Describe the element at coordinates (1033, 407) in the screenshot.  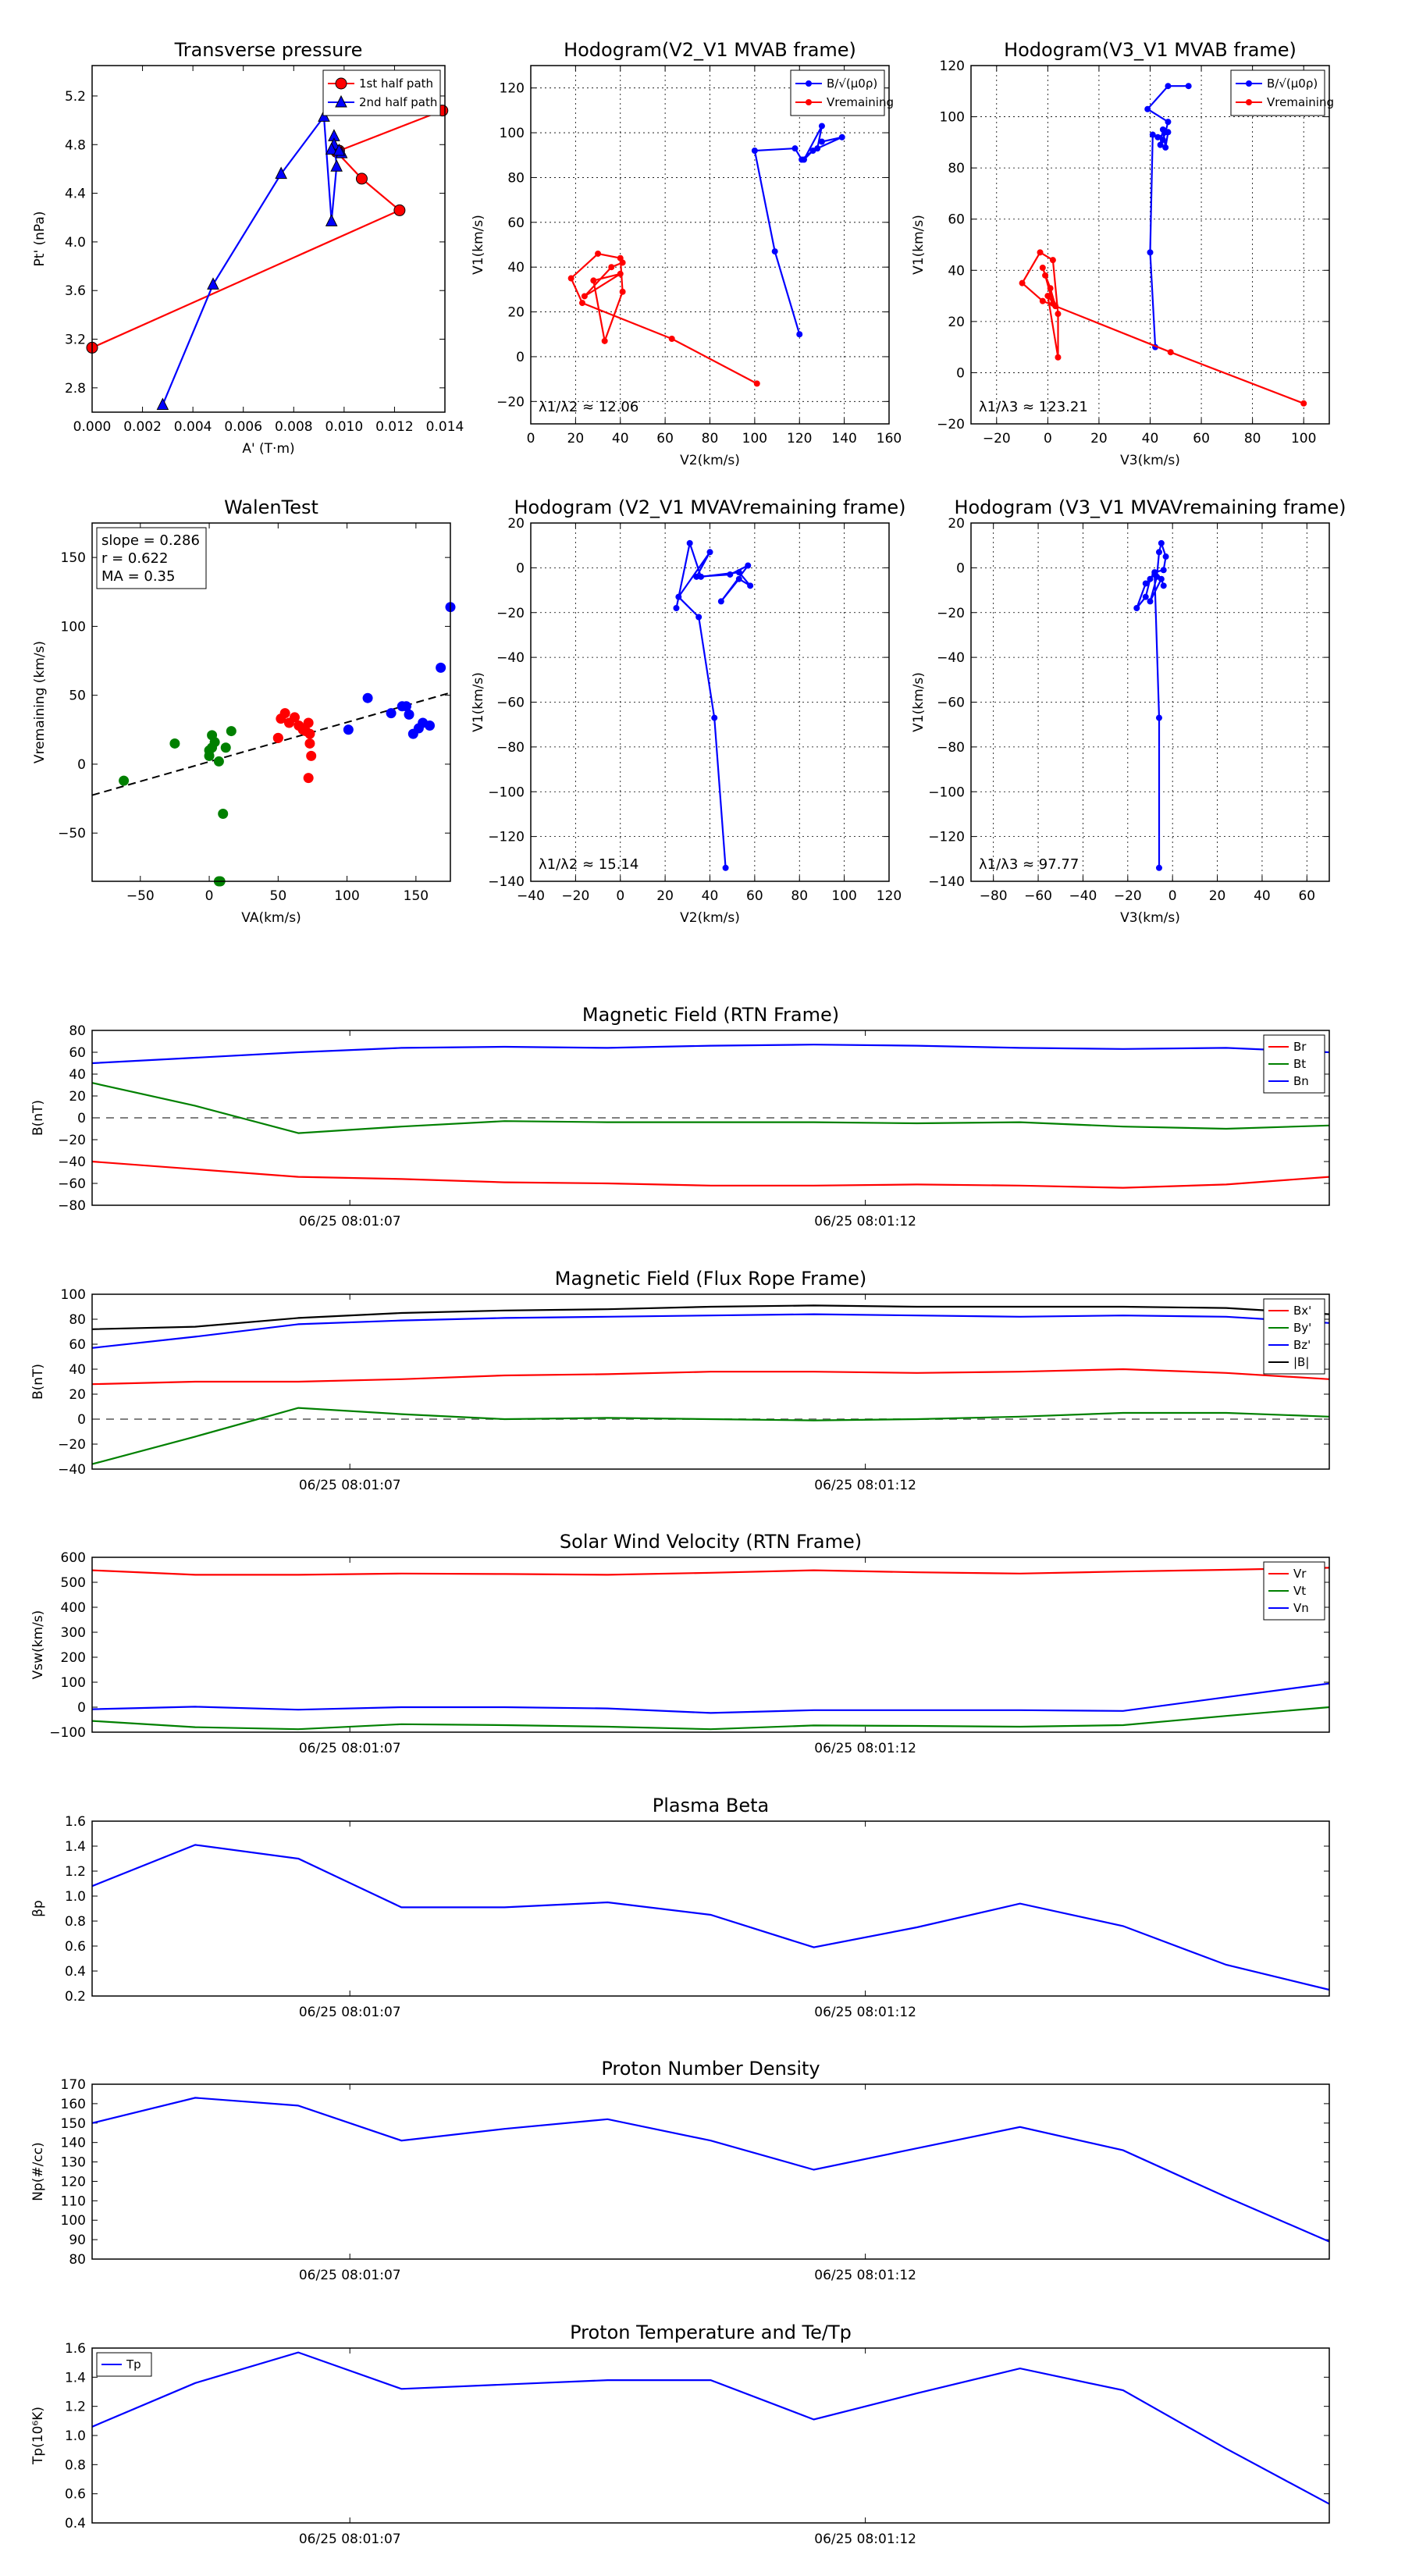
I see `eigen-ratio-annotation: λ1/λ3 ≈ 123.21` at that location.